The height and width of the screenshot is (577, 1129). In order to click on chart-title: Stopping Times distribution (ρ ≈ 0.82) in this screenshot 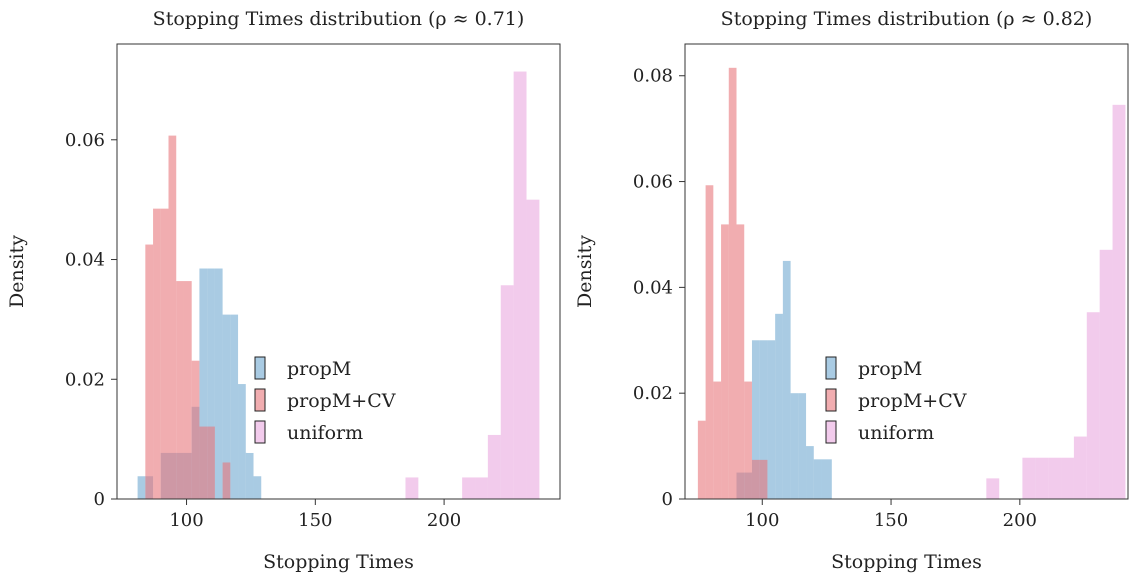, I will do `click(907, 19)`.